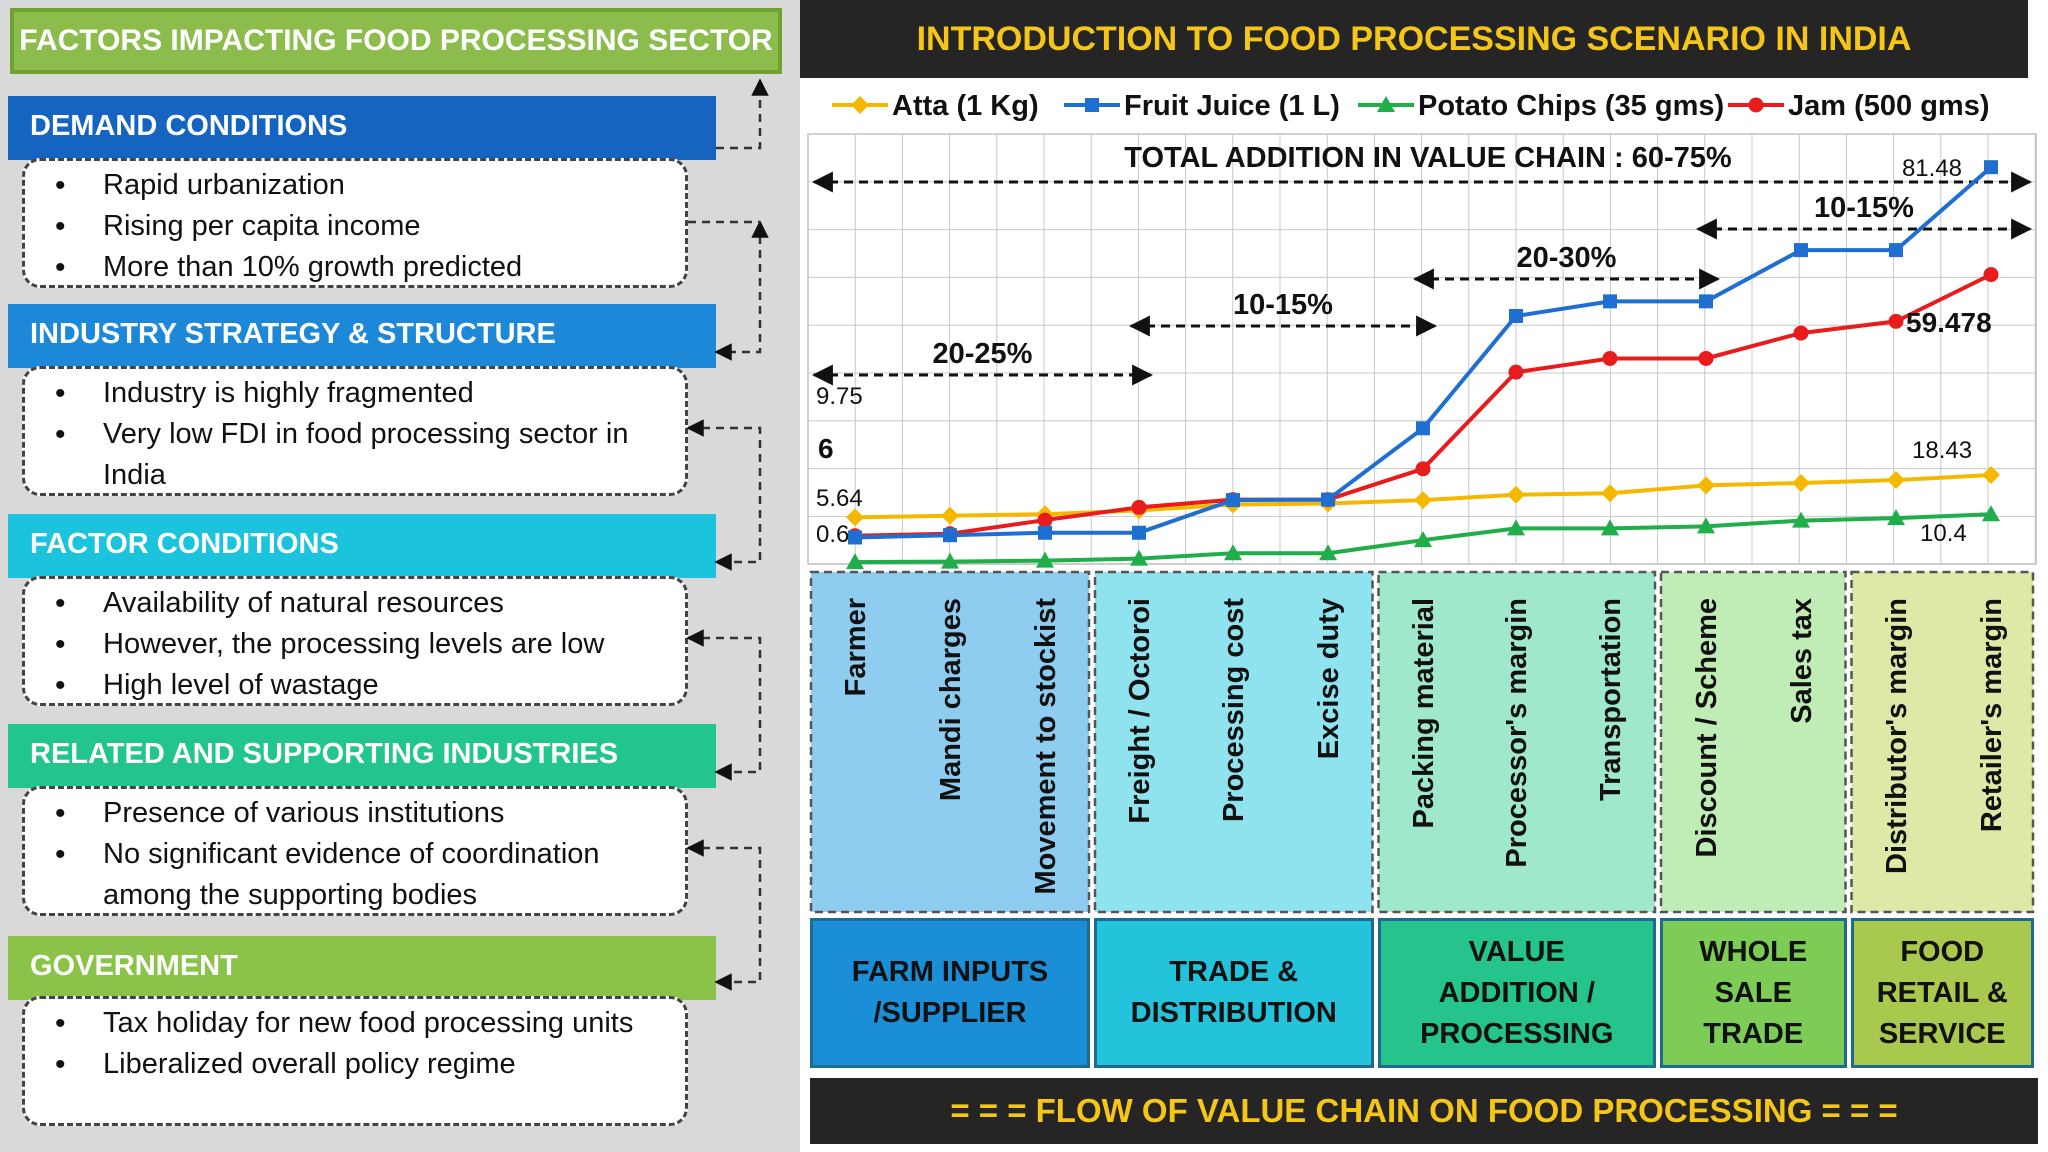  Describe the element at coordinates (360, 813) in the screenshot. I see `bullet-item: Presence of various institutions` at that location.